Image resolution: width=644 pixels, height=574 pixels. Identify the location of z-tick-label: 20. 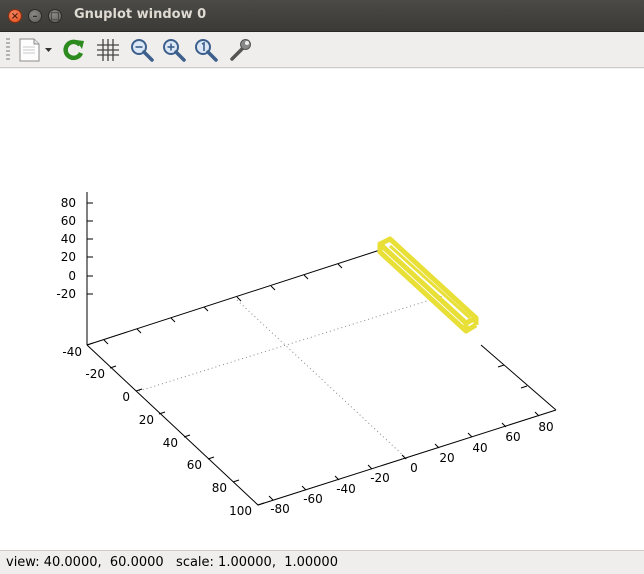
(68, 257).